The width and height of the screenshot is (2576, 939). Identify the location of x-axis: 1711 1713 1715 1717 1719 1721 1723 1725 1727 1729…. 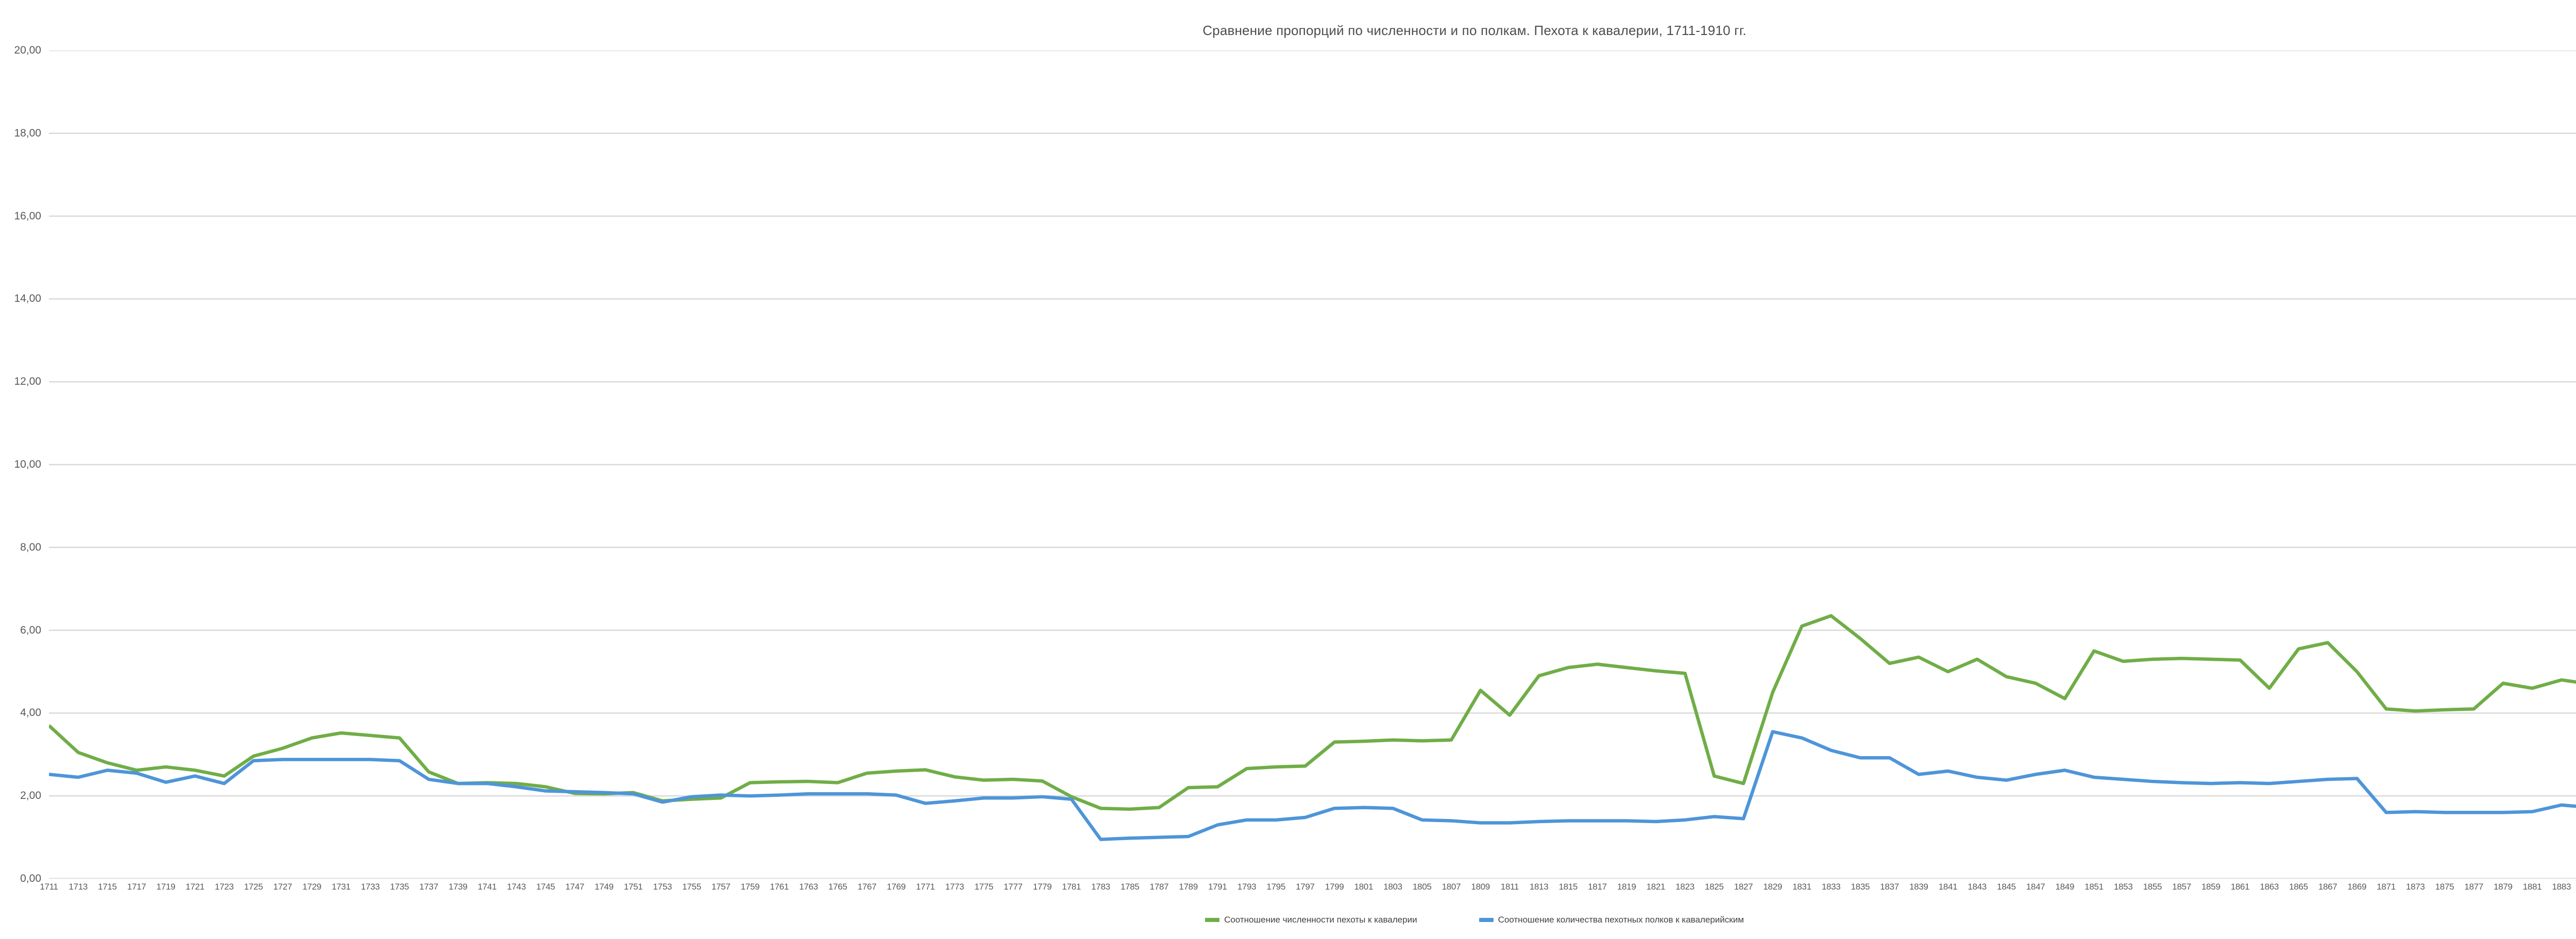
(1308, 889).